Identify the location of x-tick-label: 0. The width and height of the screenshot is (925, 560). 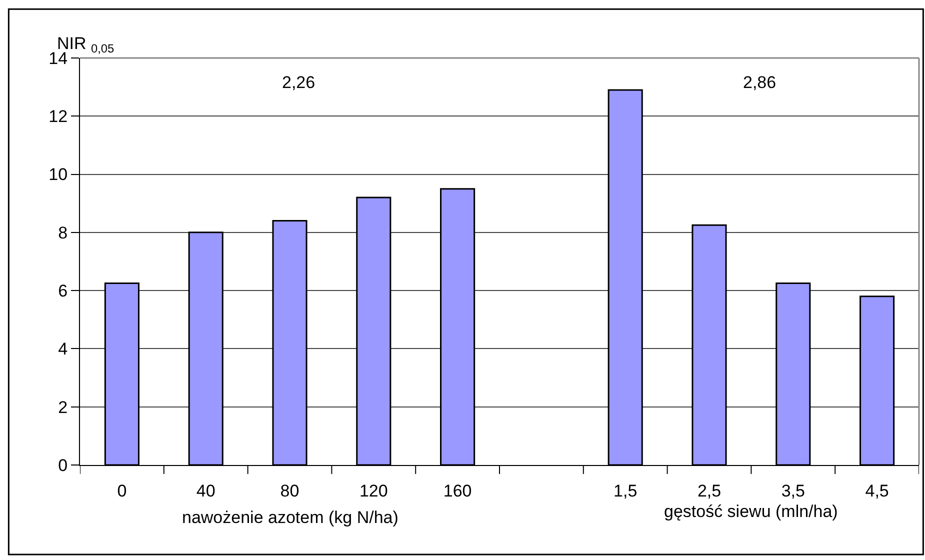
(122, 490).